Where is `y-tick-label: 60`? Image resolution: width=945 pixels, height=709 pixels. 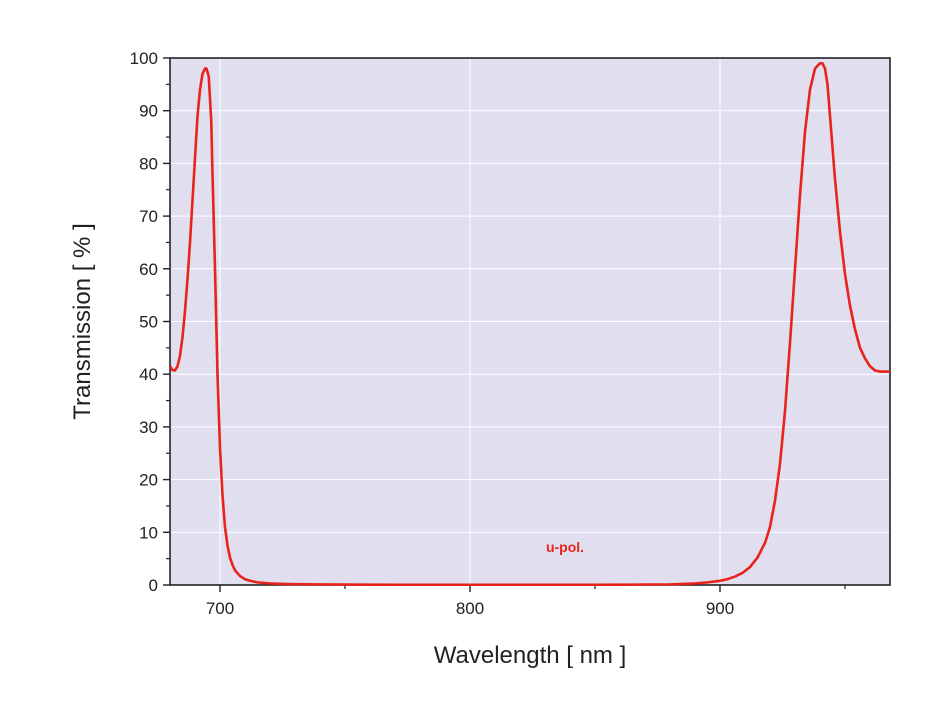
y-tick-label: 60 is located at coordinates (148, 269).